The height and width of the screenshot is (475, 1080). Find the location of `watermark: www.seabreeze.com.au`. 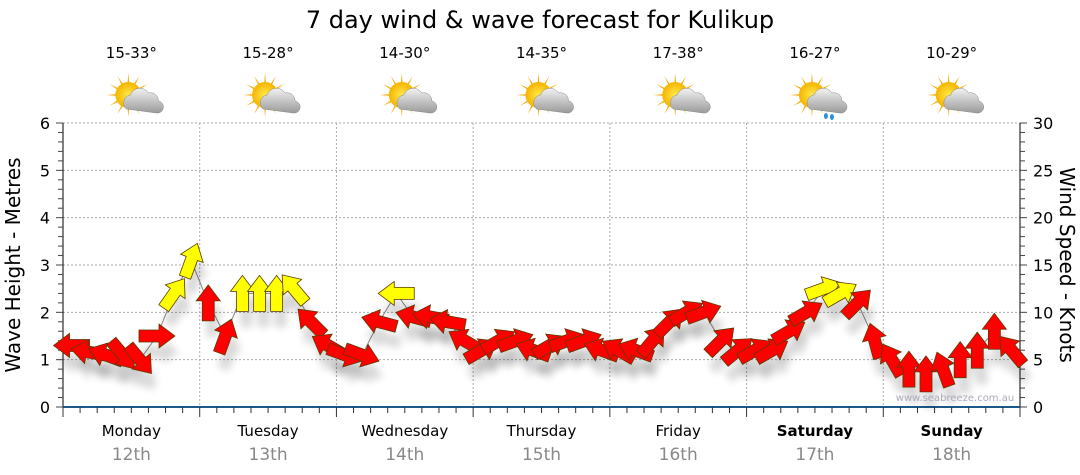

watermark: www.seabreeze.com.au is located at coordinates (955, 398).